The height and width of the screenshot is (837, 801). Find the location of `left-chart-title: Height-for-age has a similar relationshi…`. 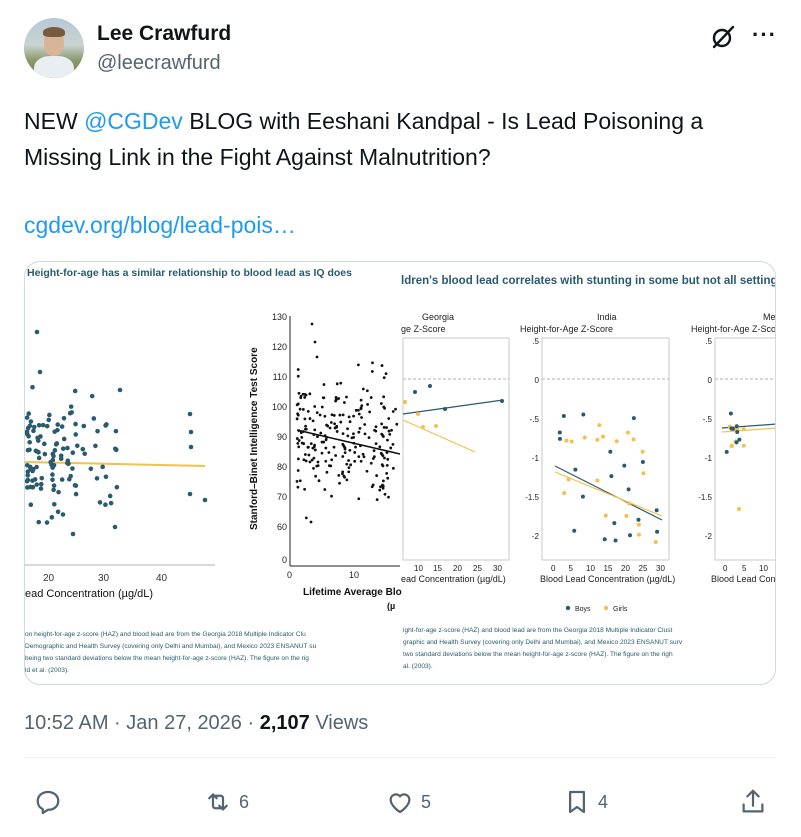

left-chart-title: Height-for-age has a similar relationshi… is located at coordinates (189, 273).